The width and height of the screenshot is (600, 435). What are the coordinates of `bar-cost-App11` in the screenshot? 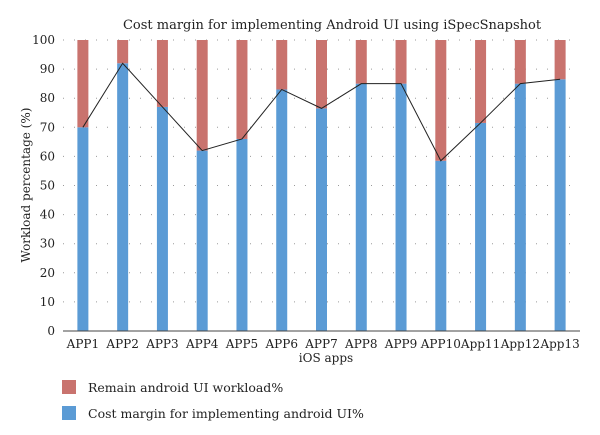 It's located at (481, 226).